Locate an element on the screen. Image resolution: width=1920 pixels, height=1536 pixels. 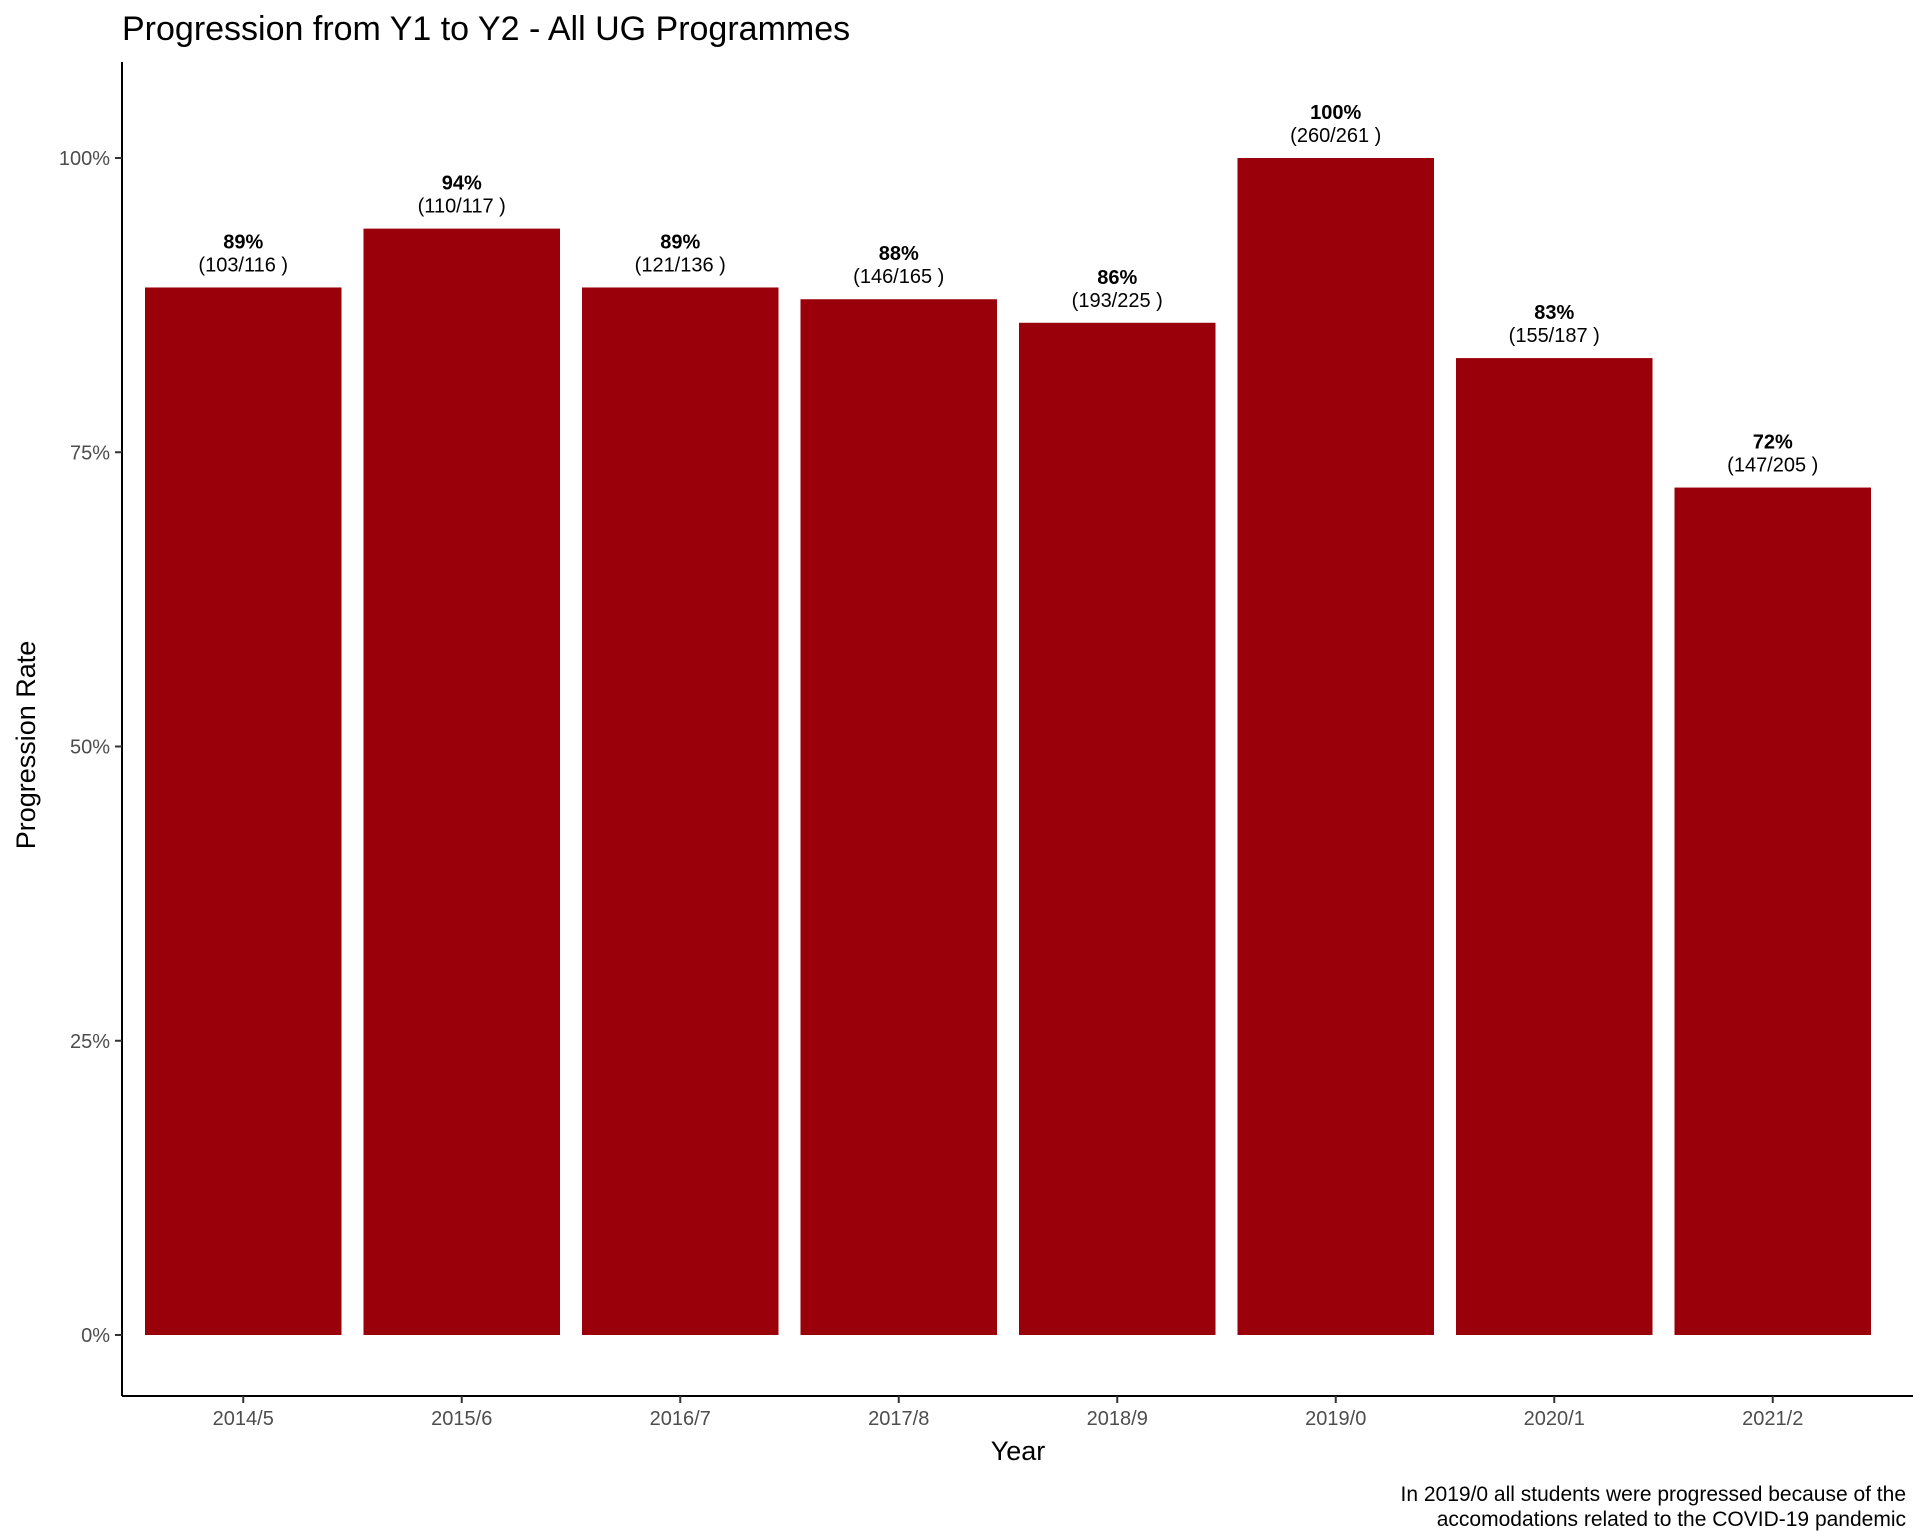
bar-count-label: (146/165 ) is located at coordinates (898, 277).